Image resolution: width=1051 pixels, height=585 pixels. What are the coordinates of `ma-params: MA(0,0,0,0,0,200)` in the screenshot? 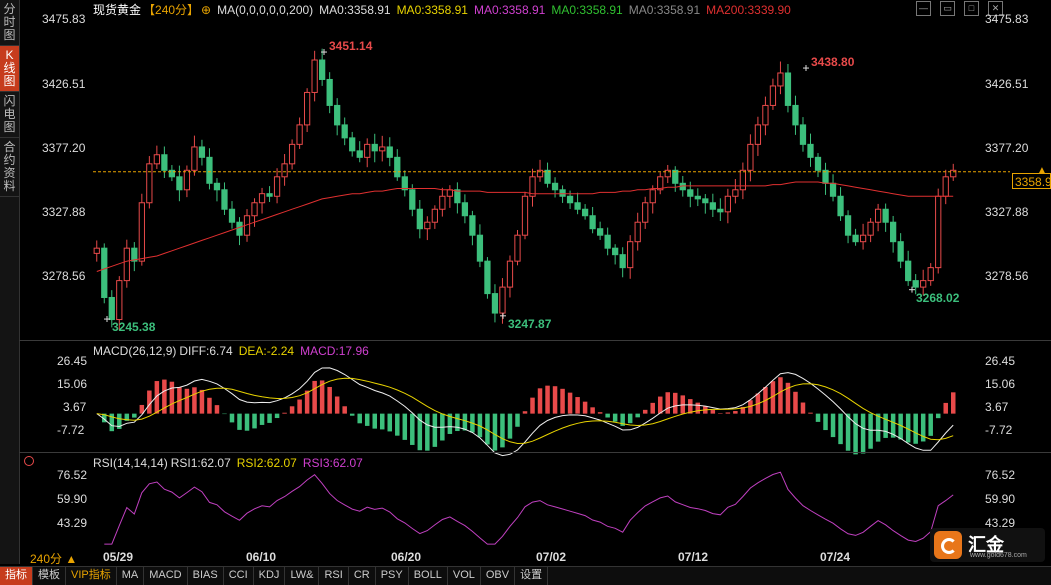 It's located at (265, 10).